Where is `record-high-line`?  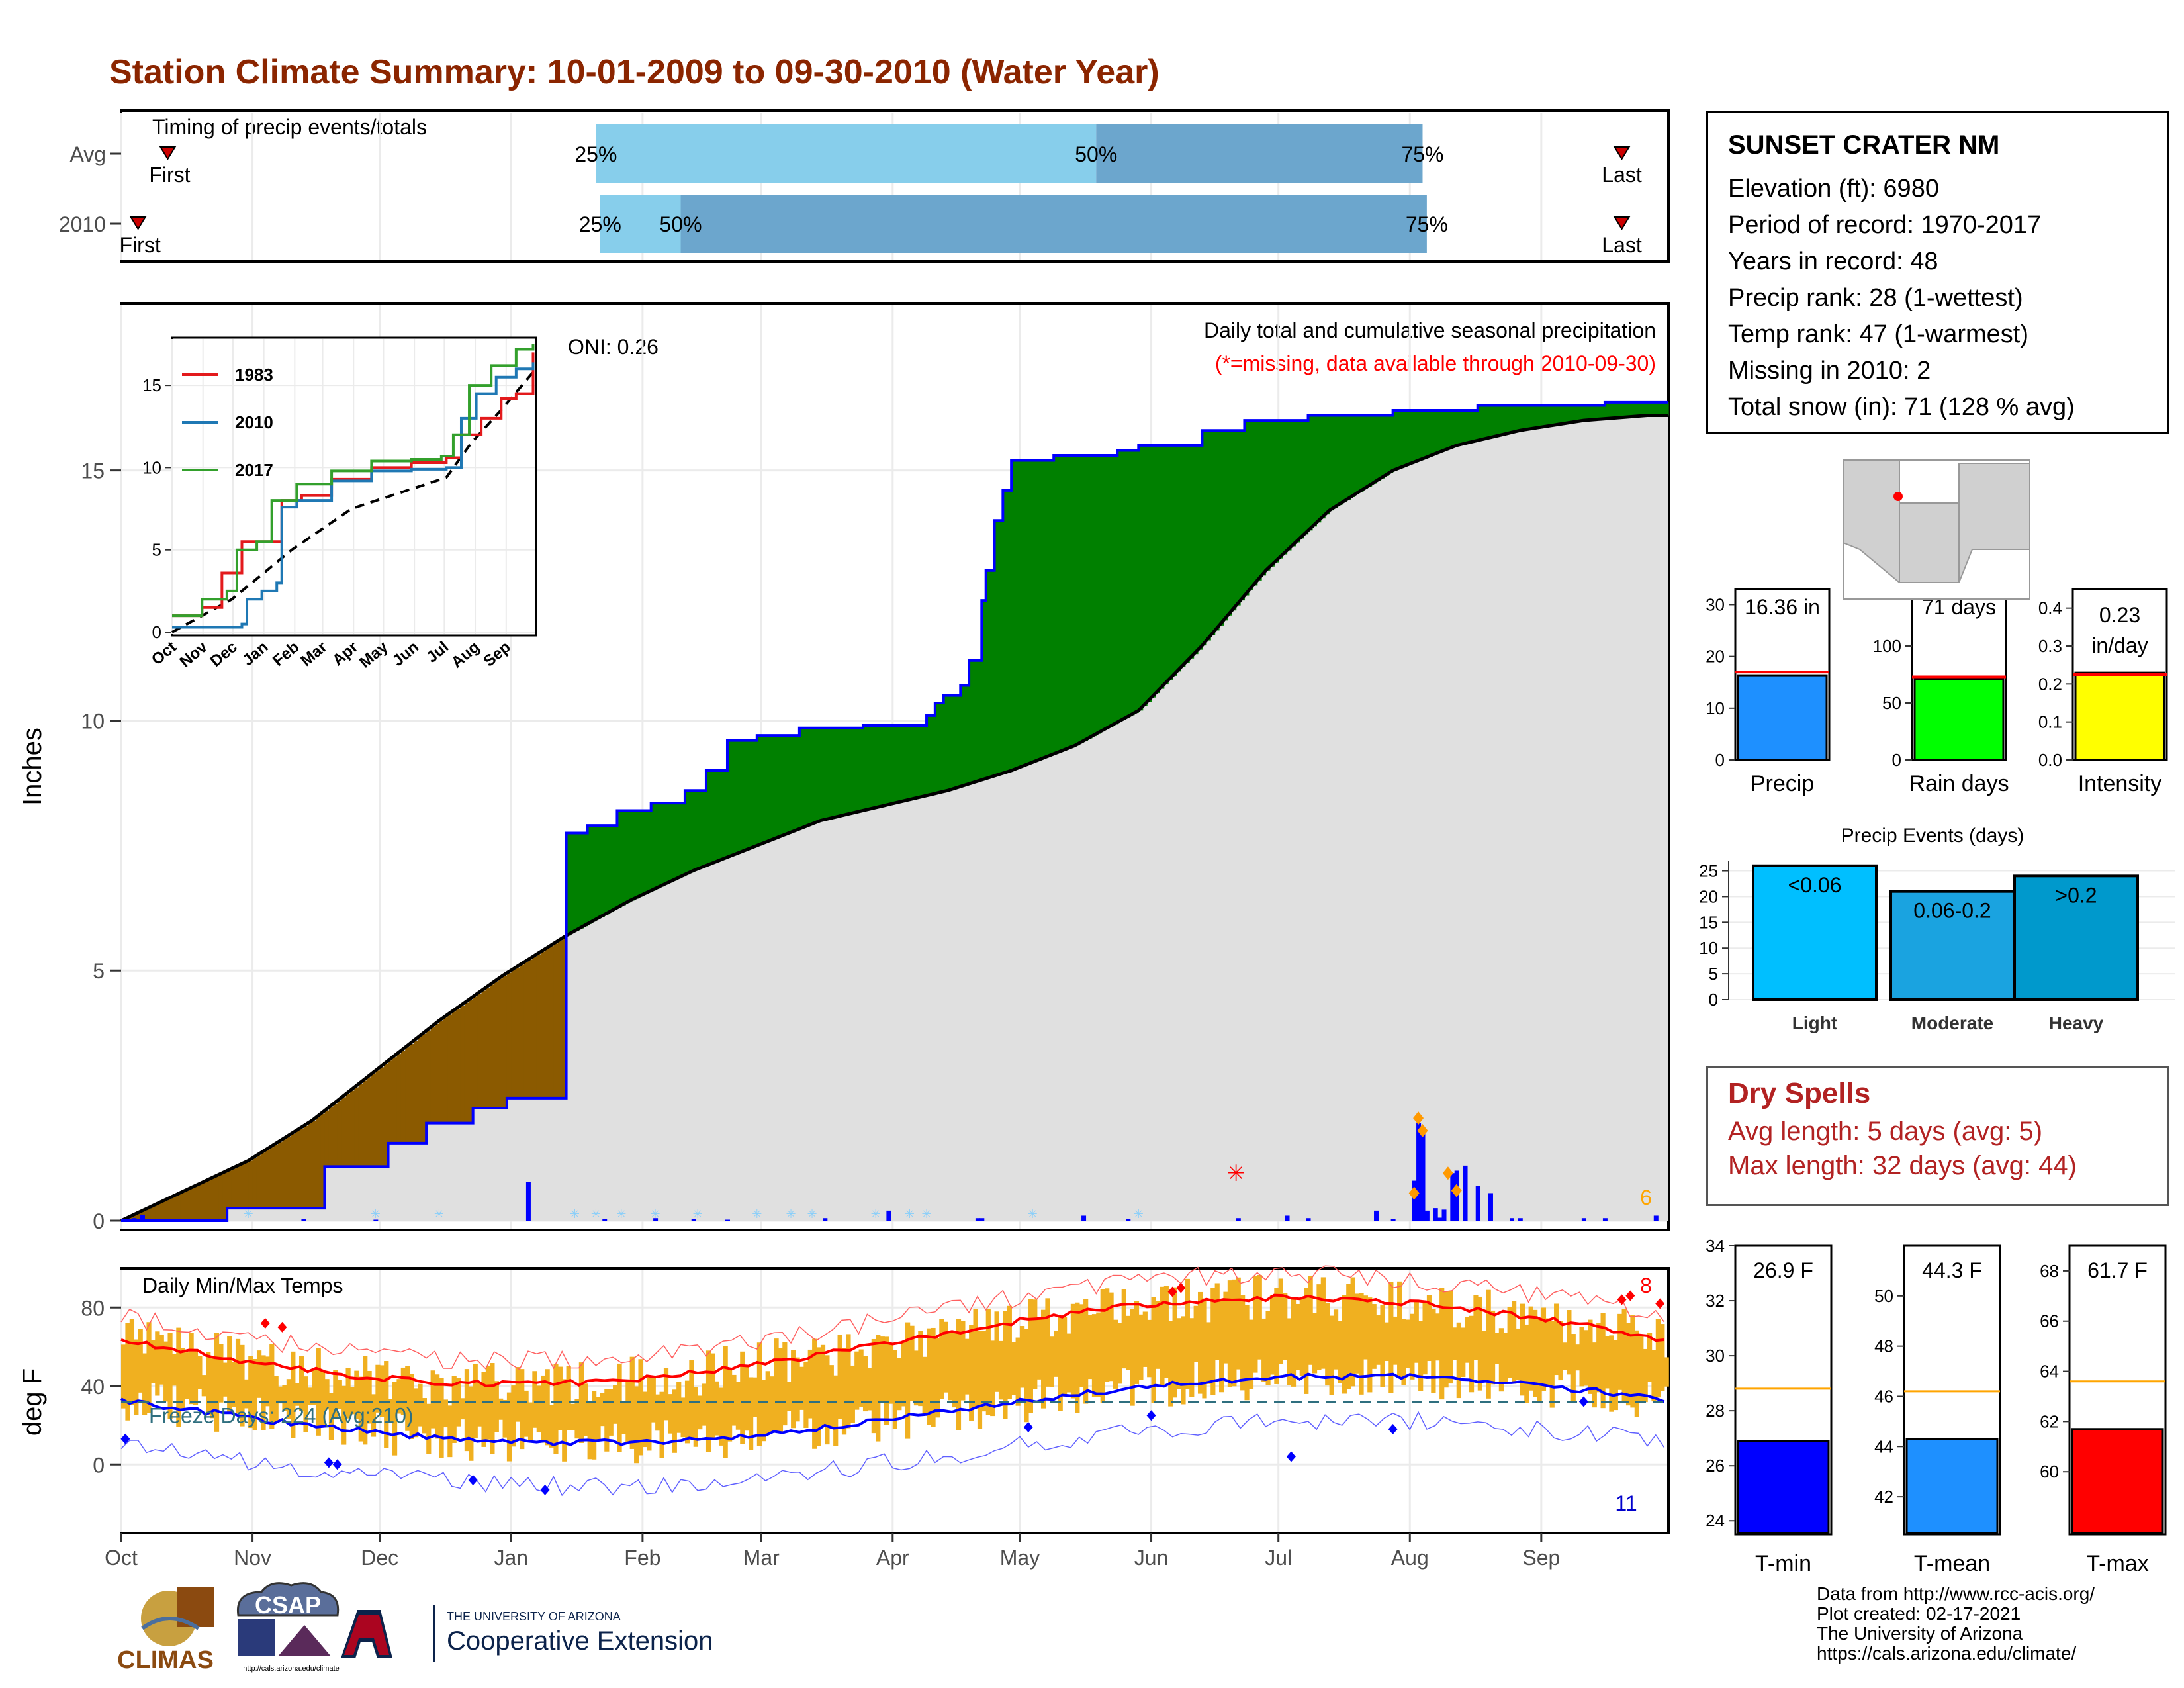
record-high-line is located at coordinates (893, 1317).